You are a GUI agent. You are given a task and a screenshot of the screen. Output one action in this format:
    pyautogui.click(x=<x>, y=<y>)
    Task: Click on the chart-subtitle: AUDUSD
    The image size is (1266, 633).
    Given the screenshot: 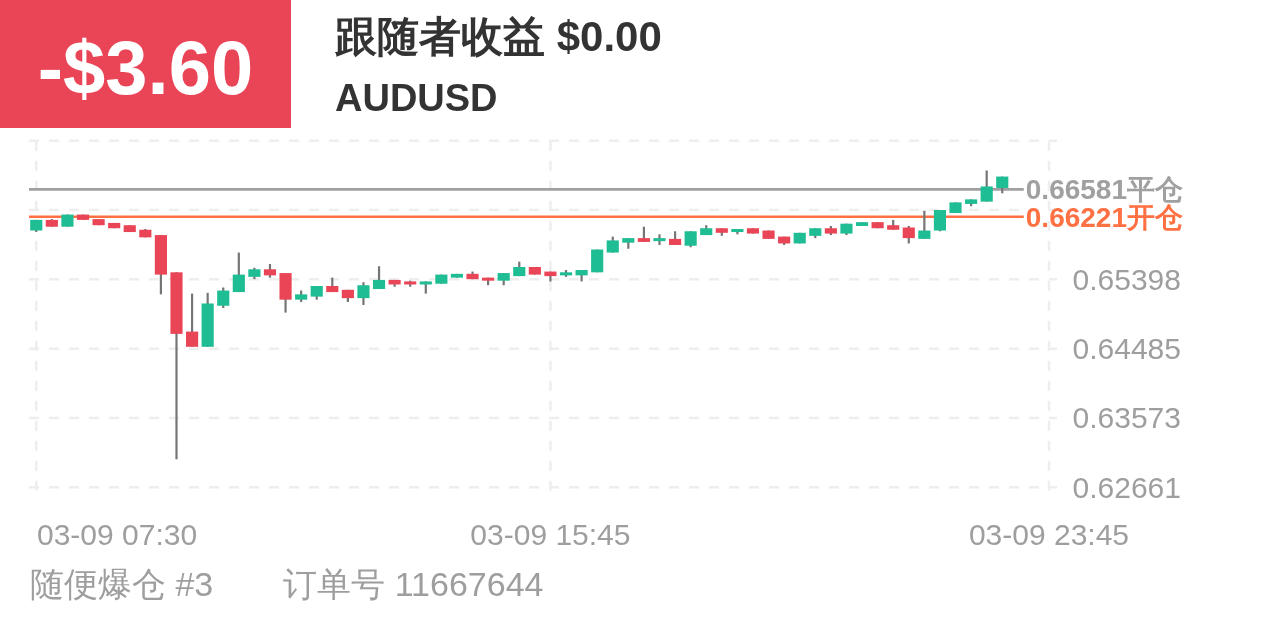 What is the action you would take?
    pyautogui.click(x=416, y=98)
    